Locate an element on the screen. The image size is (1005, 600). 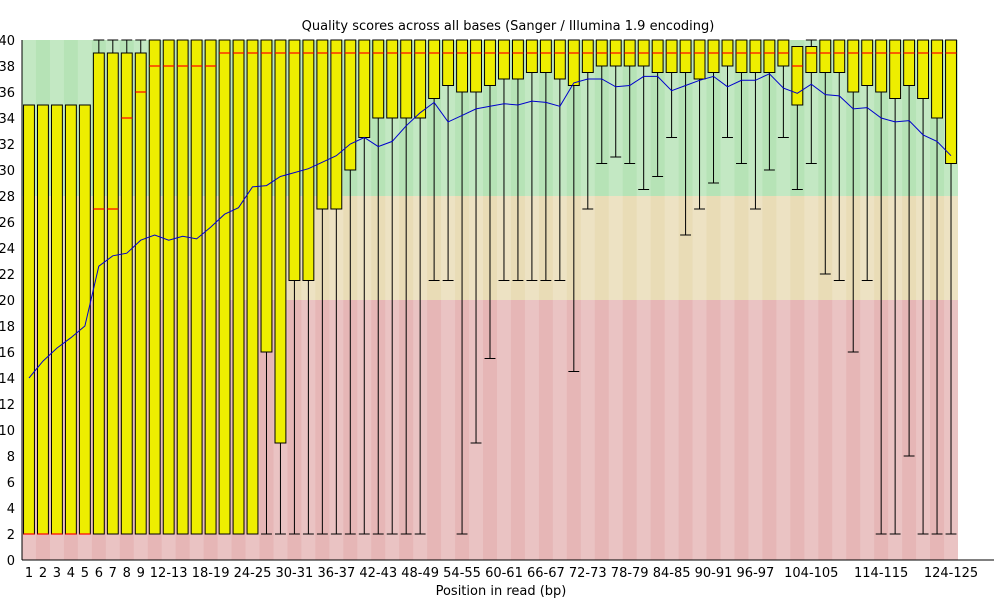
x-tick-label: 24-25 is located at coordinates (253, 573).